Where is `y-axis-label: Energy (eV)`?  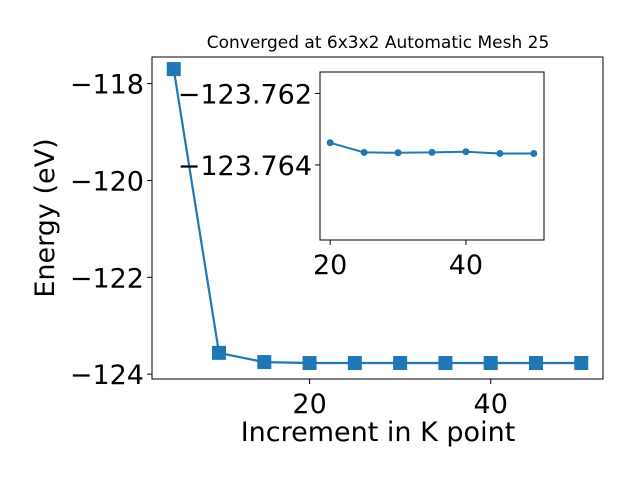
y-axis-label: Energy (eV) is located at coordinates (45, 217).